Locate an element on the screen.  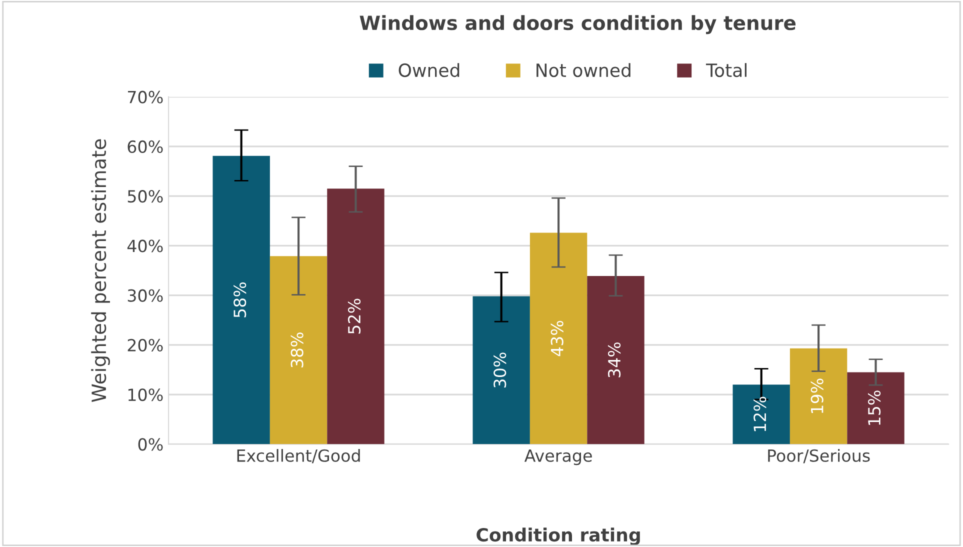
data-label: 58% is located at coordinates (240, 300).